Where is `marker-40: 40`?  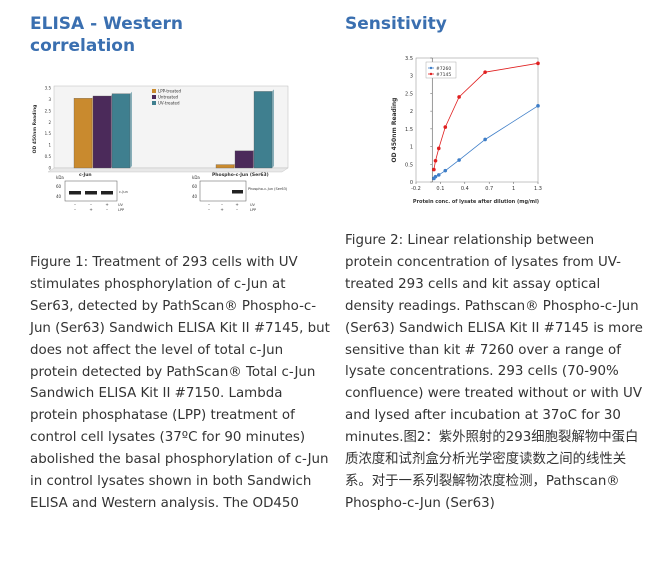 marker-40: 40 is located at coordinates (195, 196).